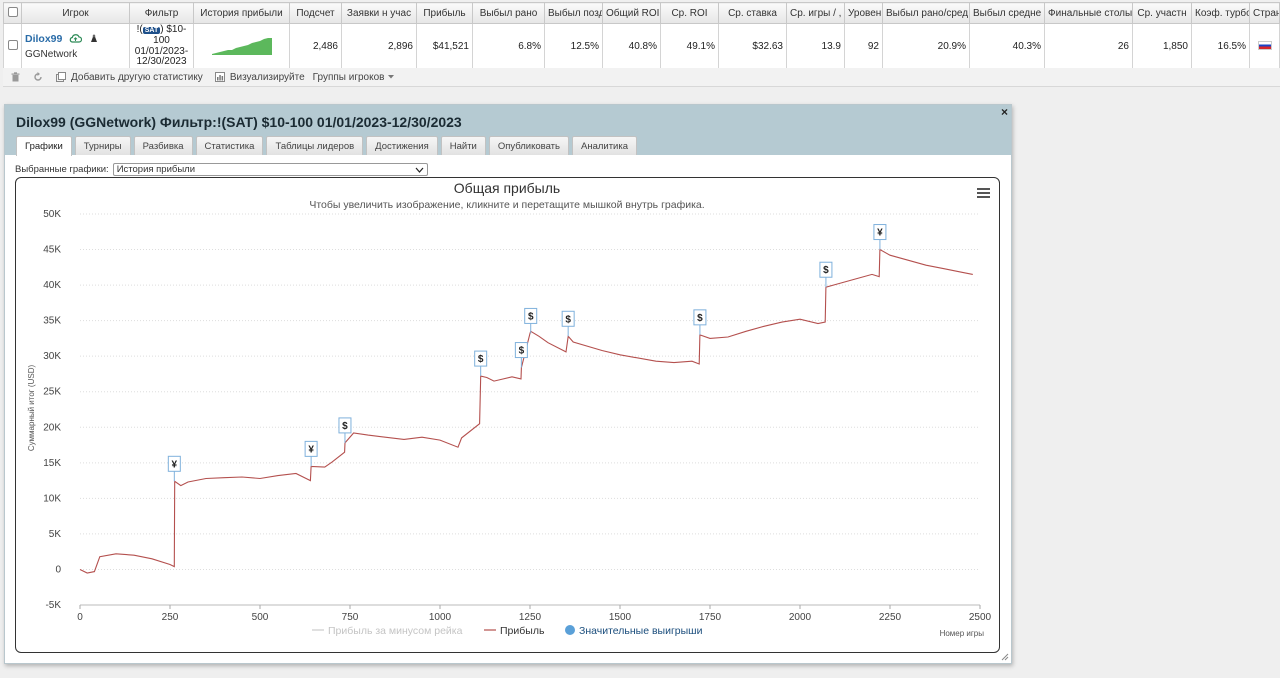  What do you see at coordinates (94, 39) in the screenshot?
I see `poker-player-icon` at bounding box center [94, 39].